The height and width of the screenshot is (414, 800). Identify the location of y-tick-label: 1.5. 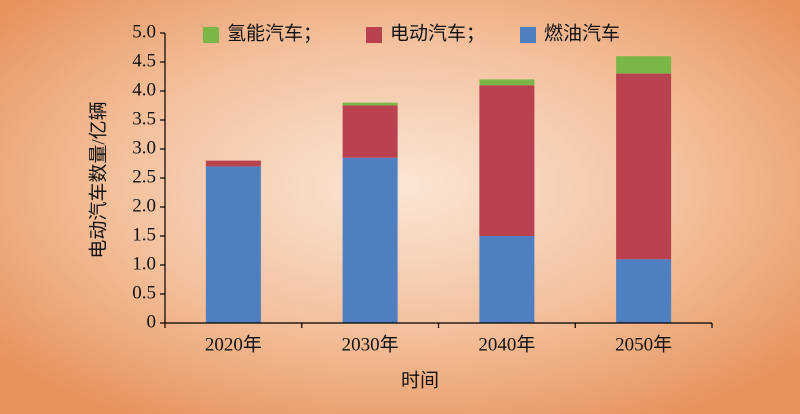
(144, 234).